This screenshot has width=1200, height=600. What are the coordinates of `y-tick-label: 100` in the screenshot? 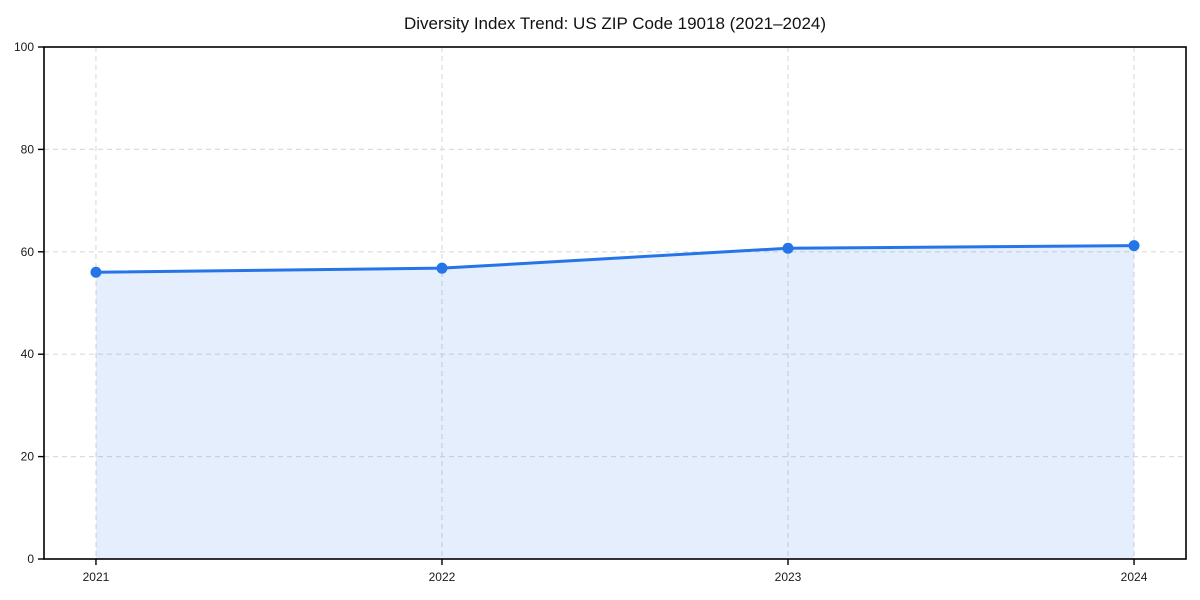 It's located at (24, 47).